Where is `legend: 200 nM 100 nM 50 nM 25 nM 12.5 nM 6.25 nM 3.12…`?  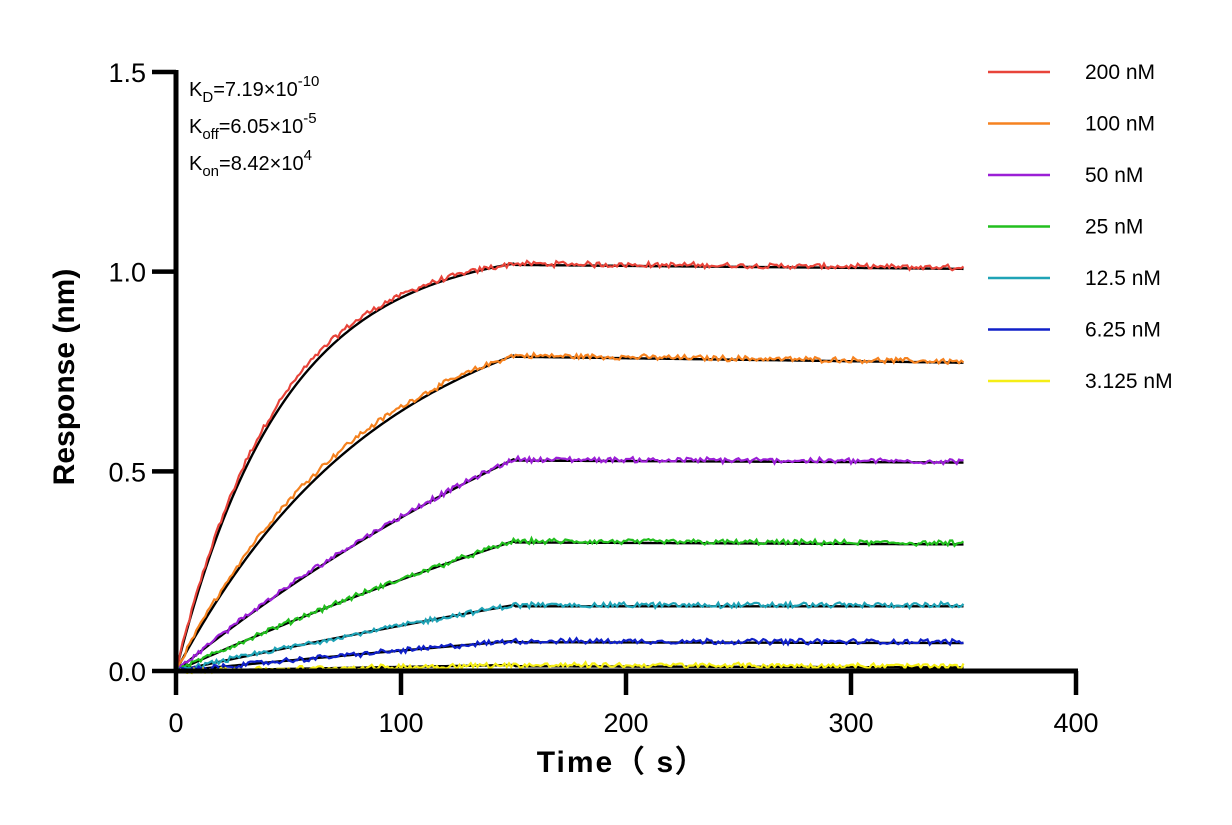
legend: 200 nM 100 nM 50 nM 25 nM 12.5 nM 6.25 nM 3.12… is located at coordinates (1080, 227).